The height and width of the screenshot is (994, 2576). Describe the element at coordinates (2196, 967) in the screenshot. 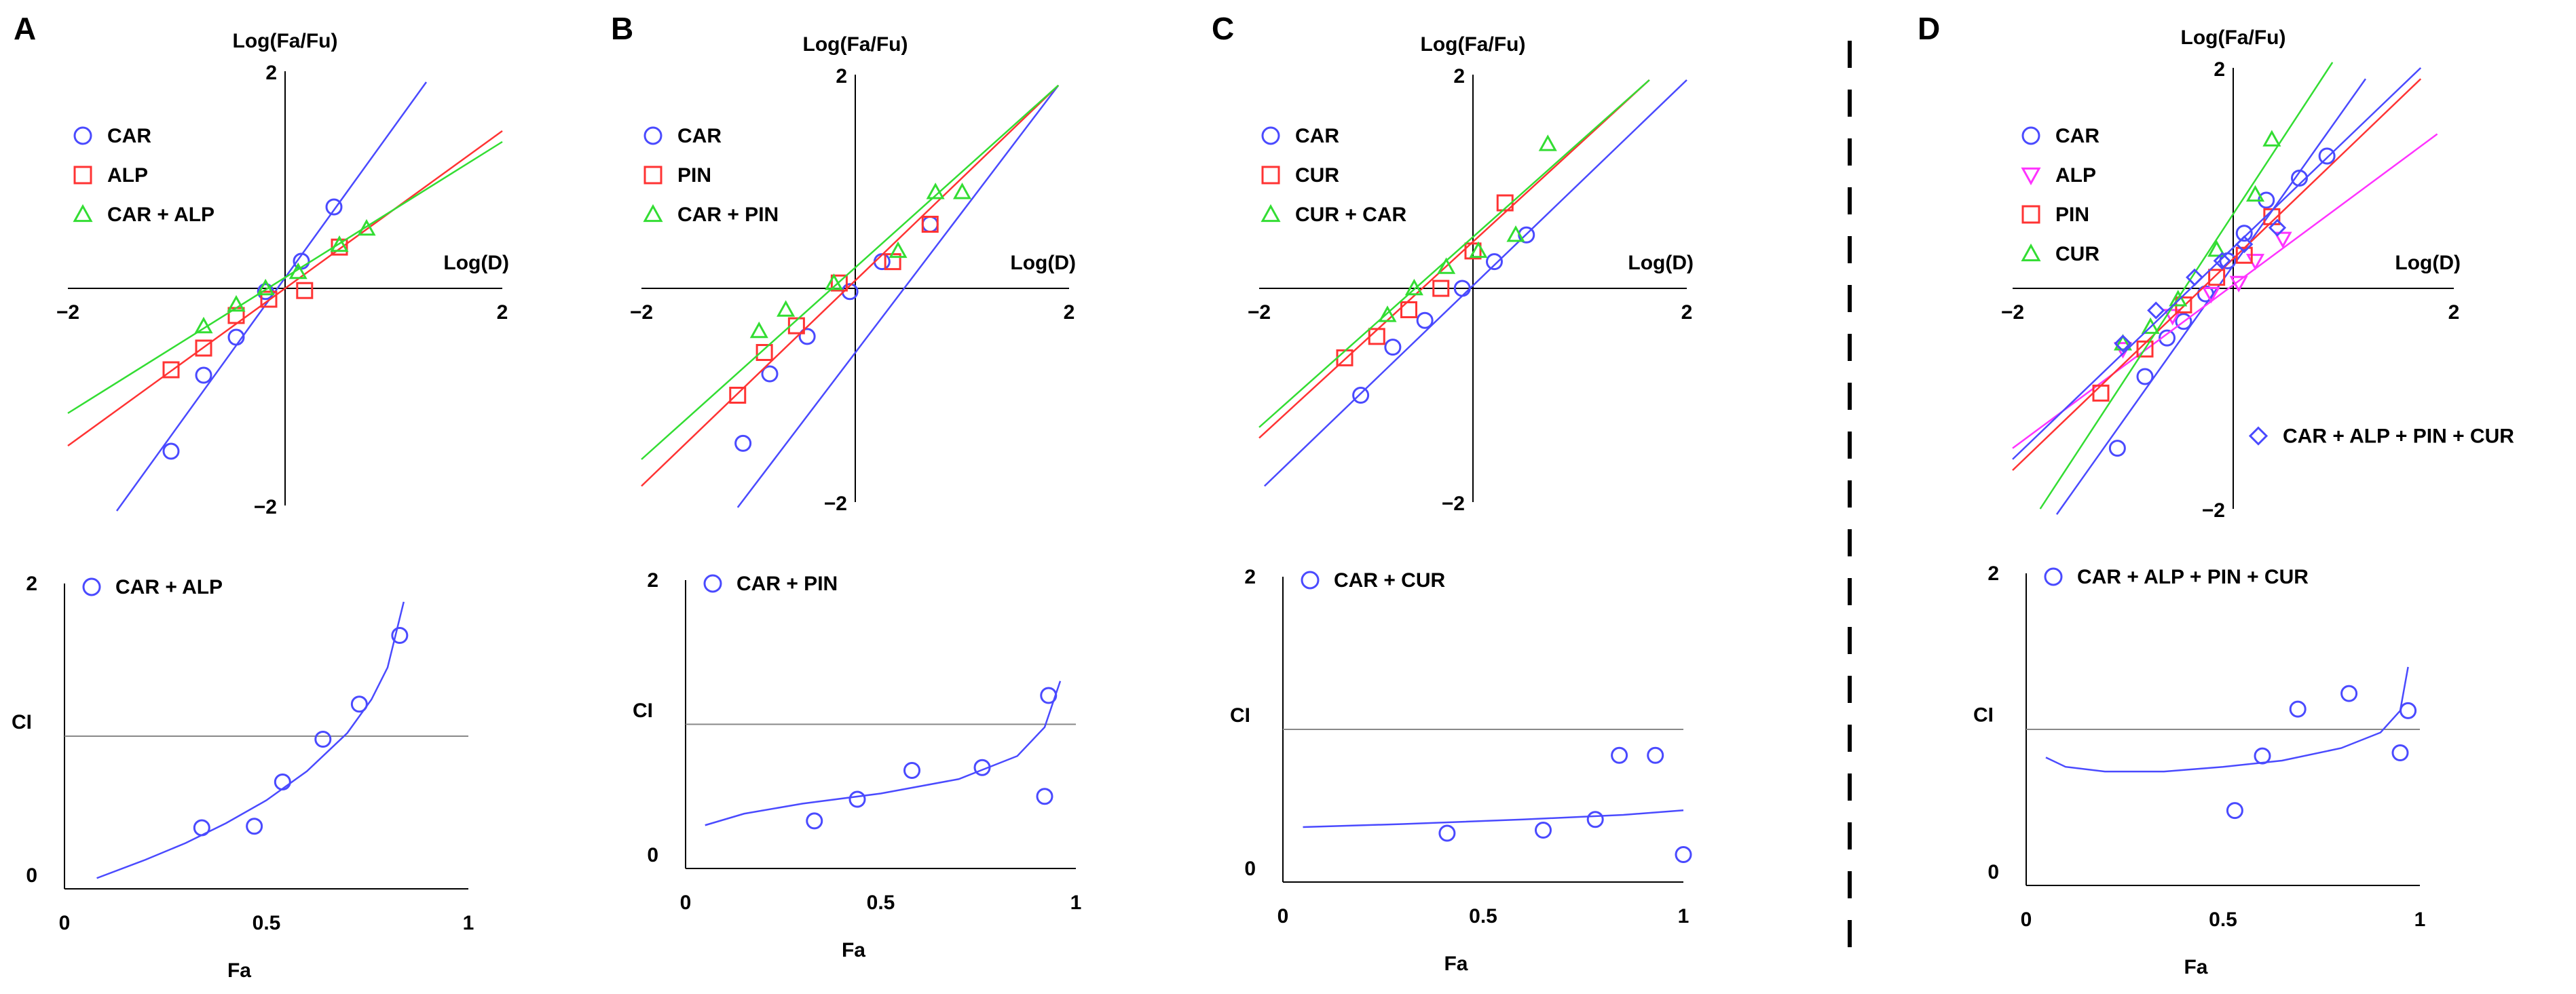

I see `x-axis-title: Fa` at that location.